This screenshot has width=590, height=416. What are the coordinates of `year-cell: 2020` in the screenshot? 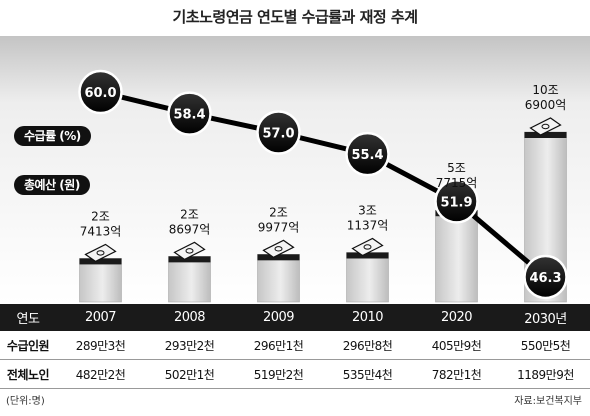 It's located at (456, 317).